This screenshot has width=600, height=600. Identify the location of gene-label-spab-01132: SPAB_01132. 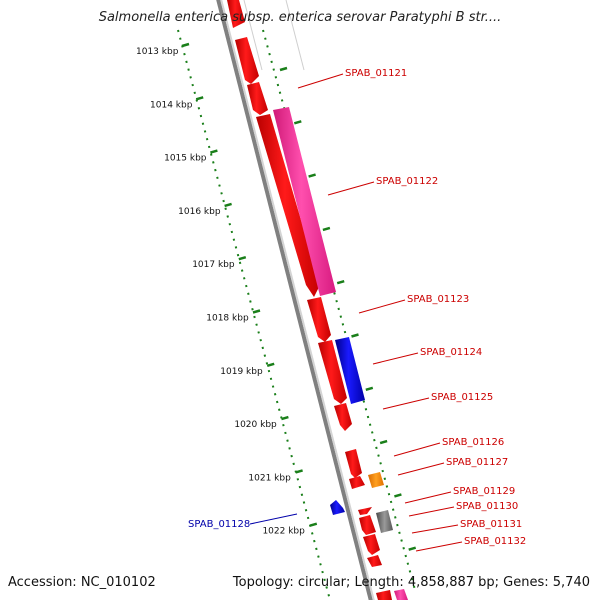
(470, 544).